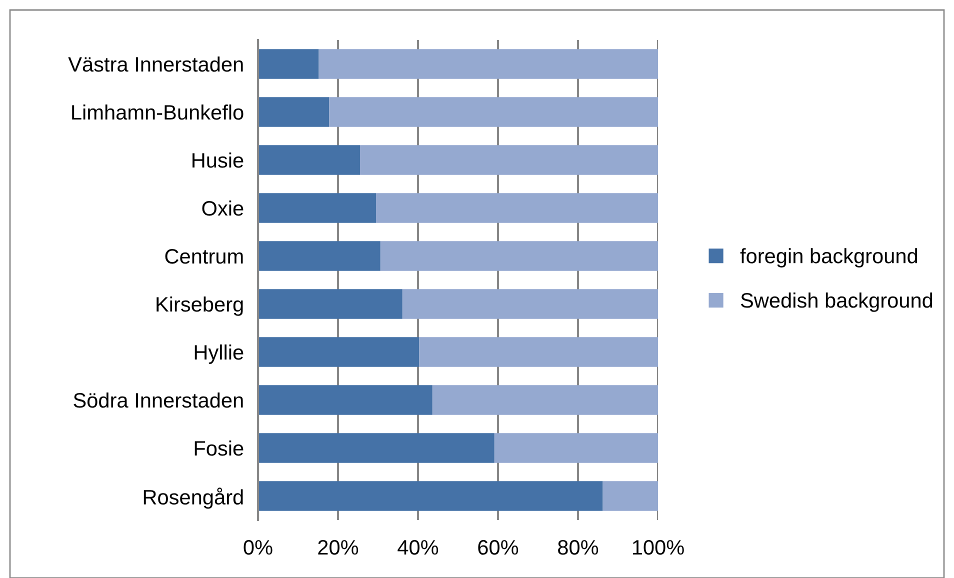 The width and height of the screenshot is (954, 578). What do you see at coordinates (578, 547) in the screenshot?
I see `x-tick-label: 80%` at bounding box center [578, 547].